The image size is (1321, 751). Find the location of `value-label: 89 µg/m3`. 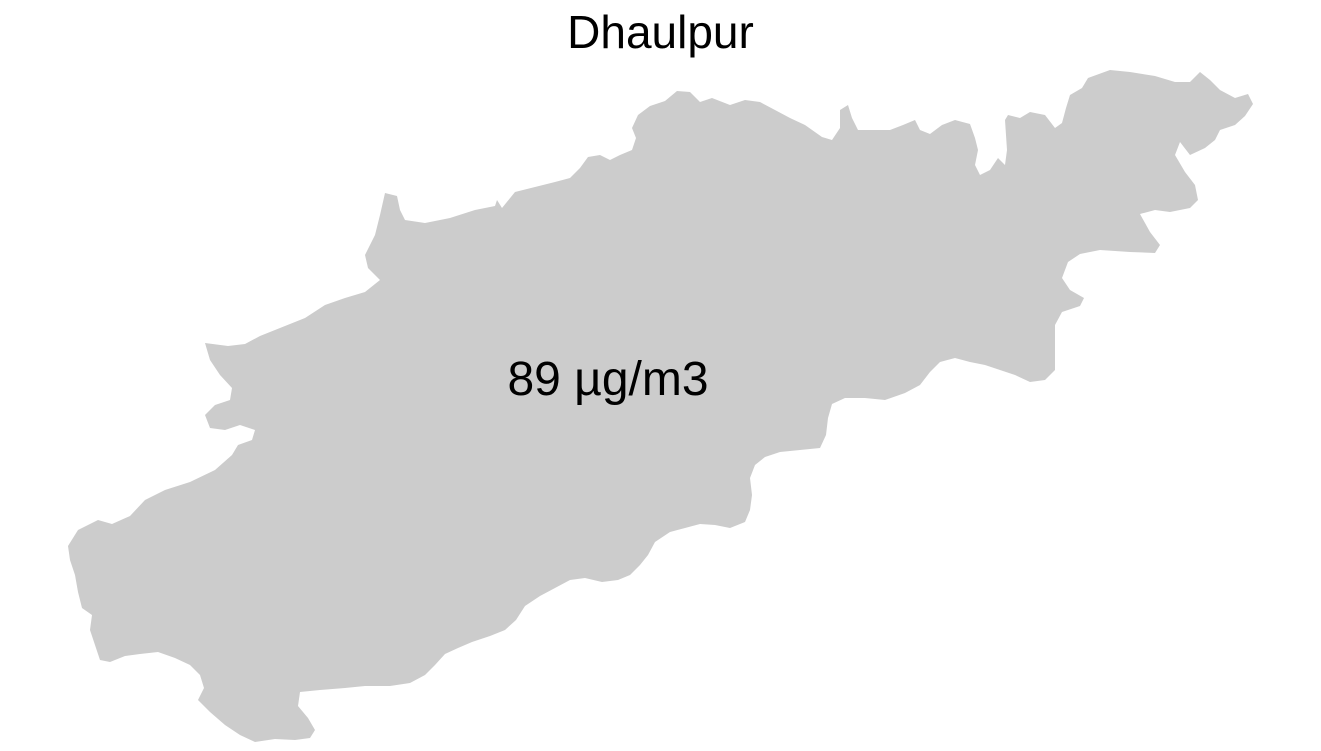

value-label: 89 µg/m3 is located at coordinates (607, 379).